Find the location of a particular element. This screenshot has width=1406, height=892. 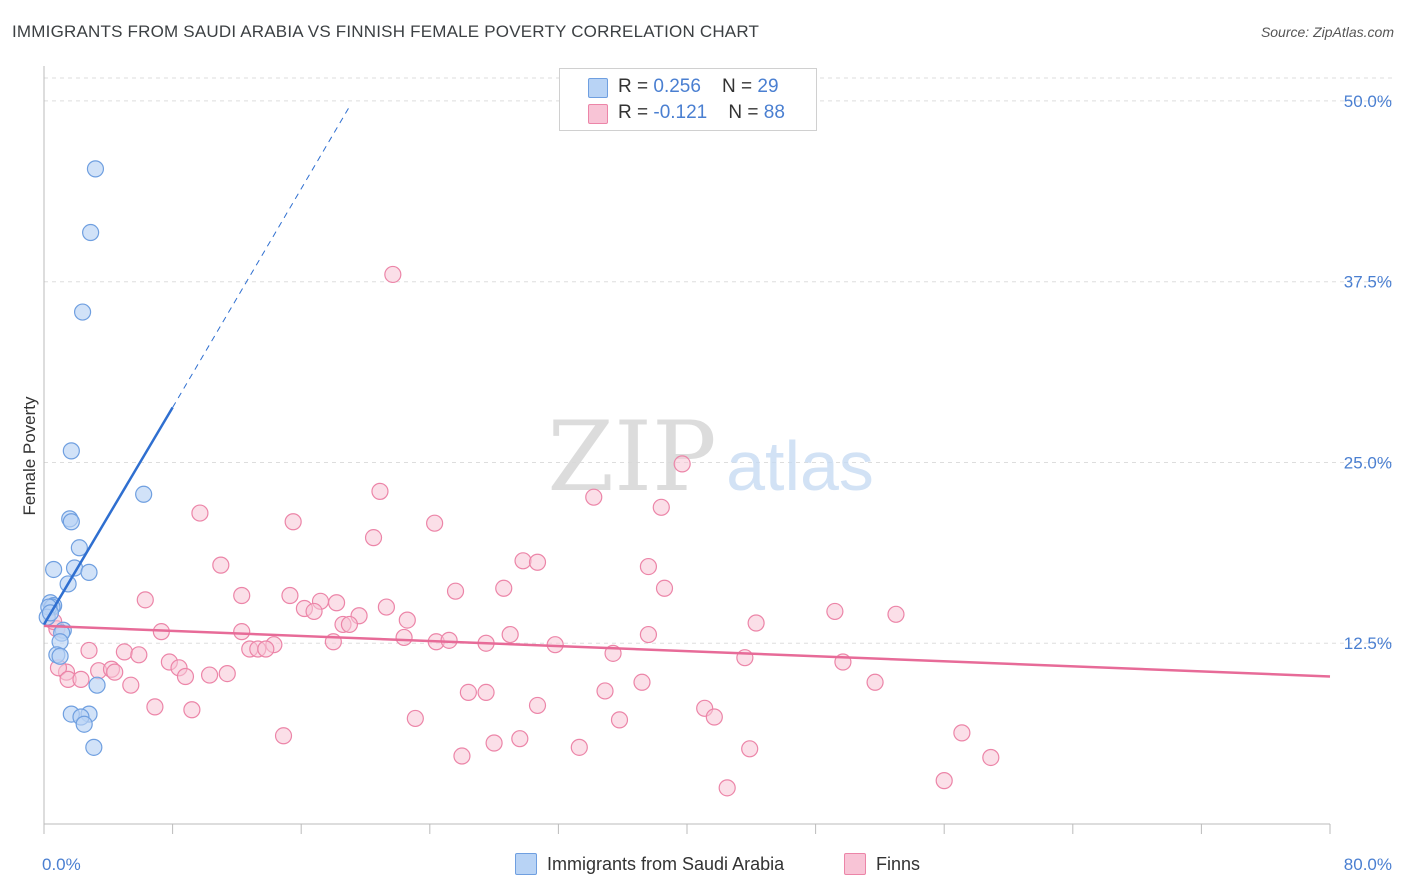

legend-r-value: -0.121 is located at coordinates (680, 112).